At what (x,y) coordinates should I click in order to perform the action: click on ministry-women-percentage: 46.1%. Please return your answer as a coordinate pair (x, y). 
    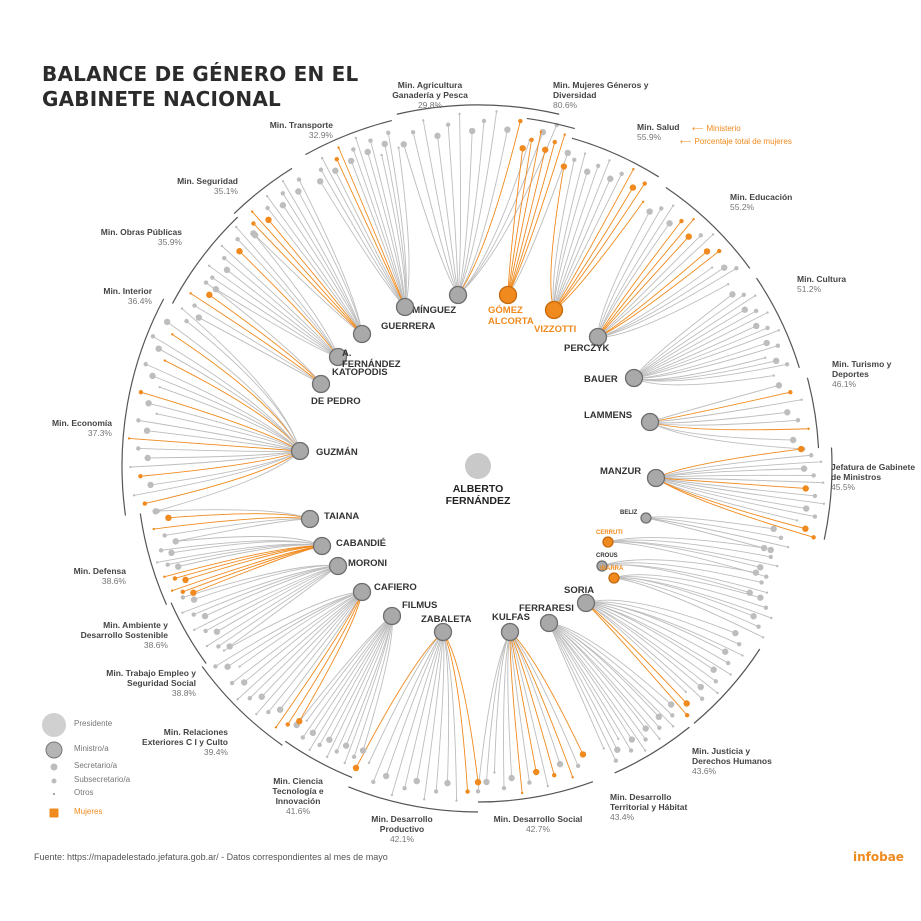
    Looking at the image, I should click on (844, 384).